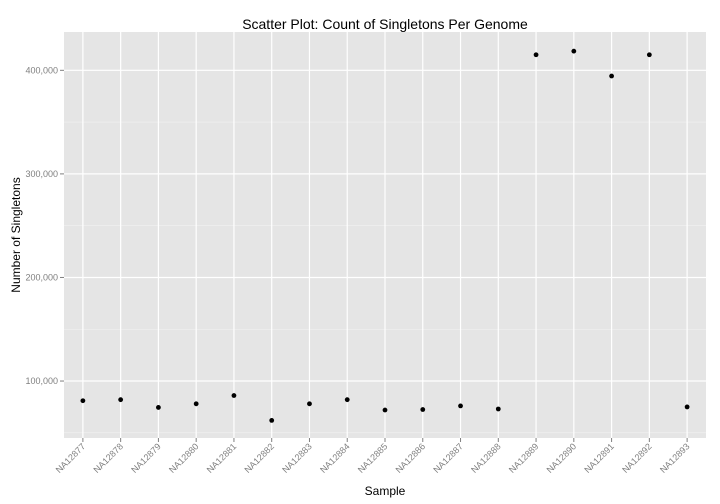  Describe the element at coordinates (41, 70) in the screenshot. I see `y-tick-label: 400,000` at that location.